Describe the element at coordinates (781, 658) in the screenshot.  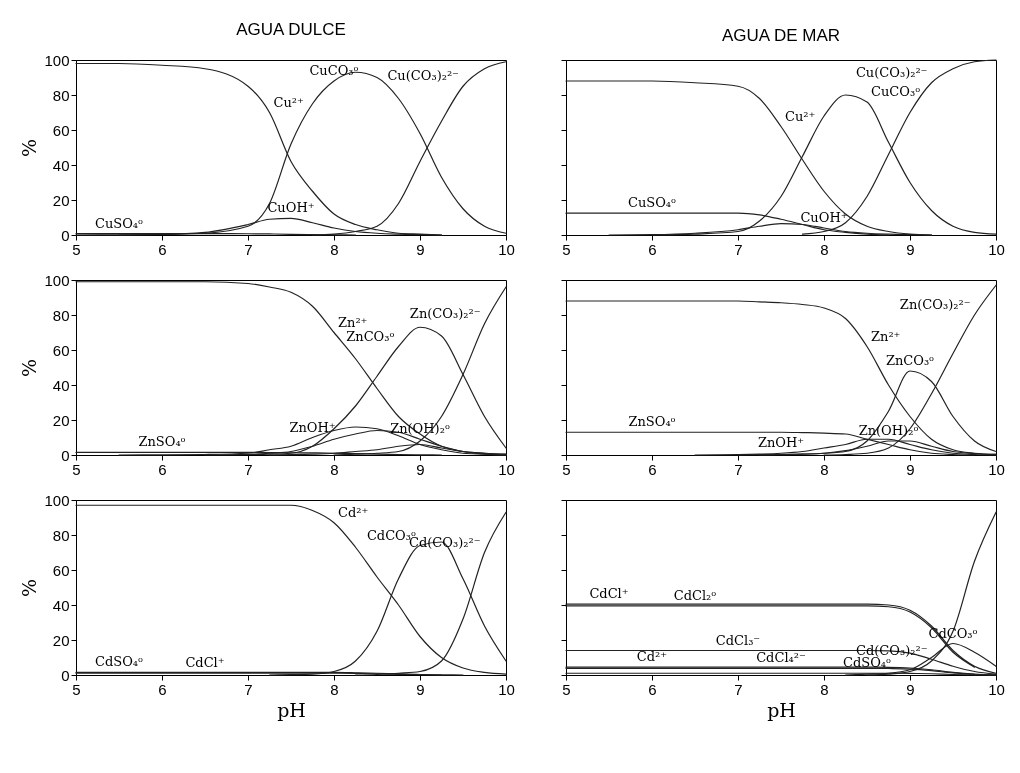
I see `annotation: CdCl₄²⁻` at that location.